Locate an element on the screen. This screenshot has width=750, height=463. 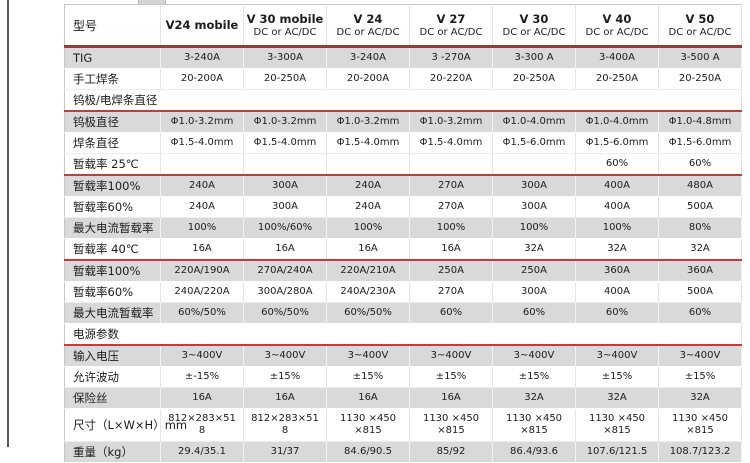
row-label: 暂载率100% is located at coordinates (112, 186).